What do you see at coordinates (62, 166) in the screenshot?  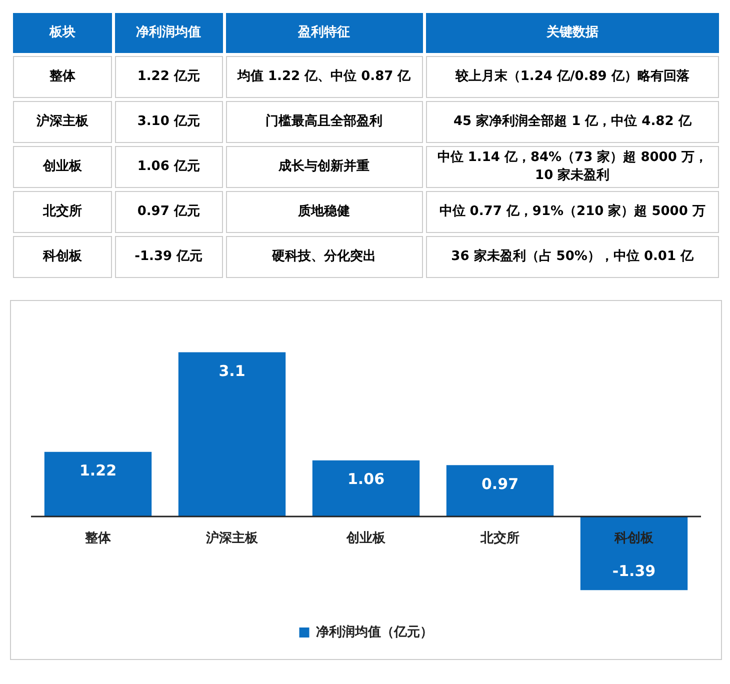 I see `category-label: 创业板` at bounding box center [62, 166].